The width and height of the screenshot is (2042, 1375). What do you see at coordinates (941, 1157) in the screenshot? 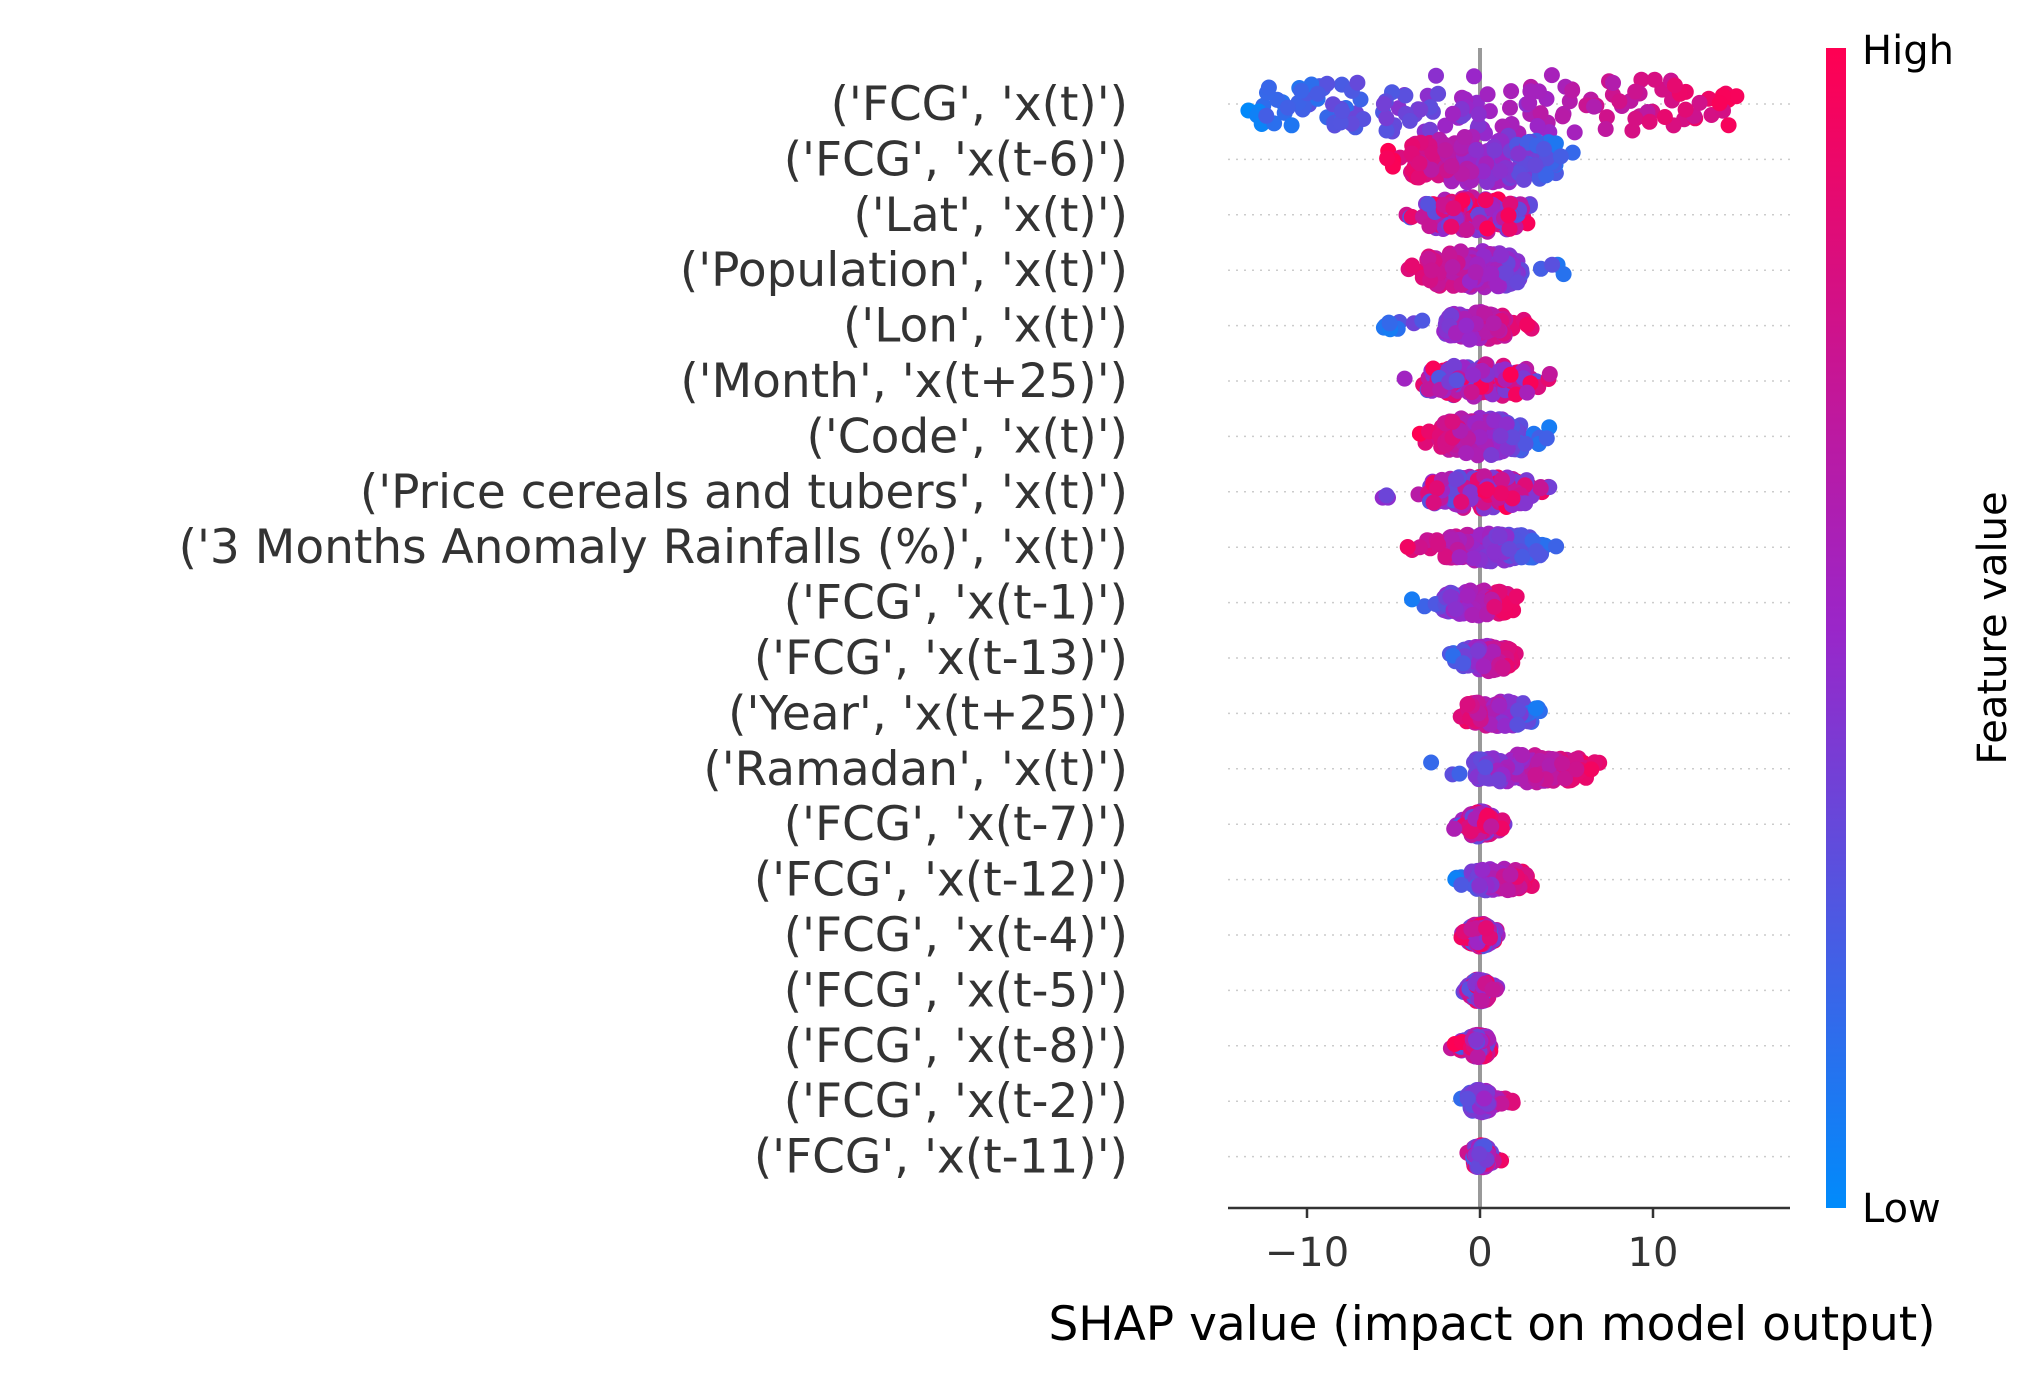
I see `feature-label: ('FCG', 'x(t-11)')` at bounding box center [941, 1157].